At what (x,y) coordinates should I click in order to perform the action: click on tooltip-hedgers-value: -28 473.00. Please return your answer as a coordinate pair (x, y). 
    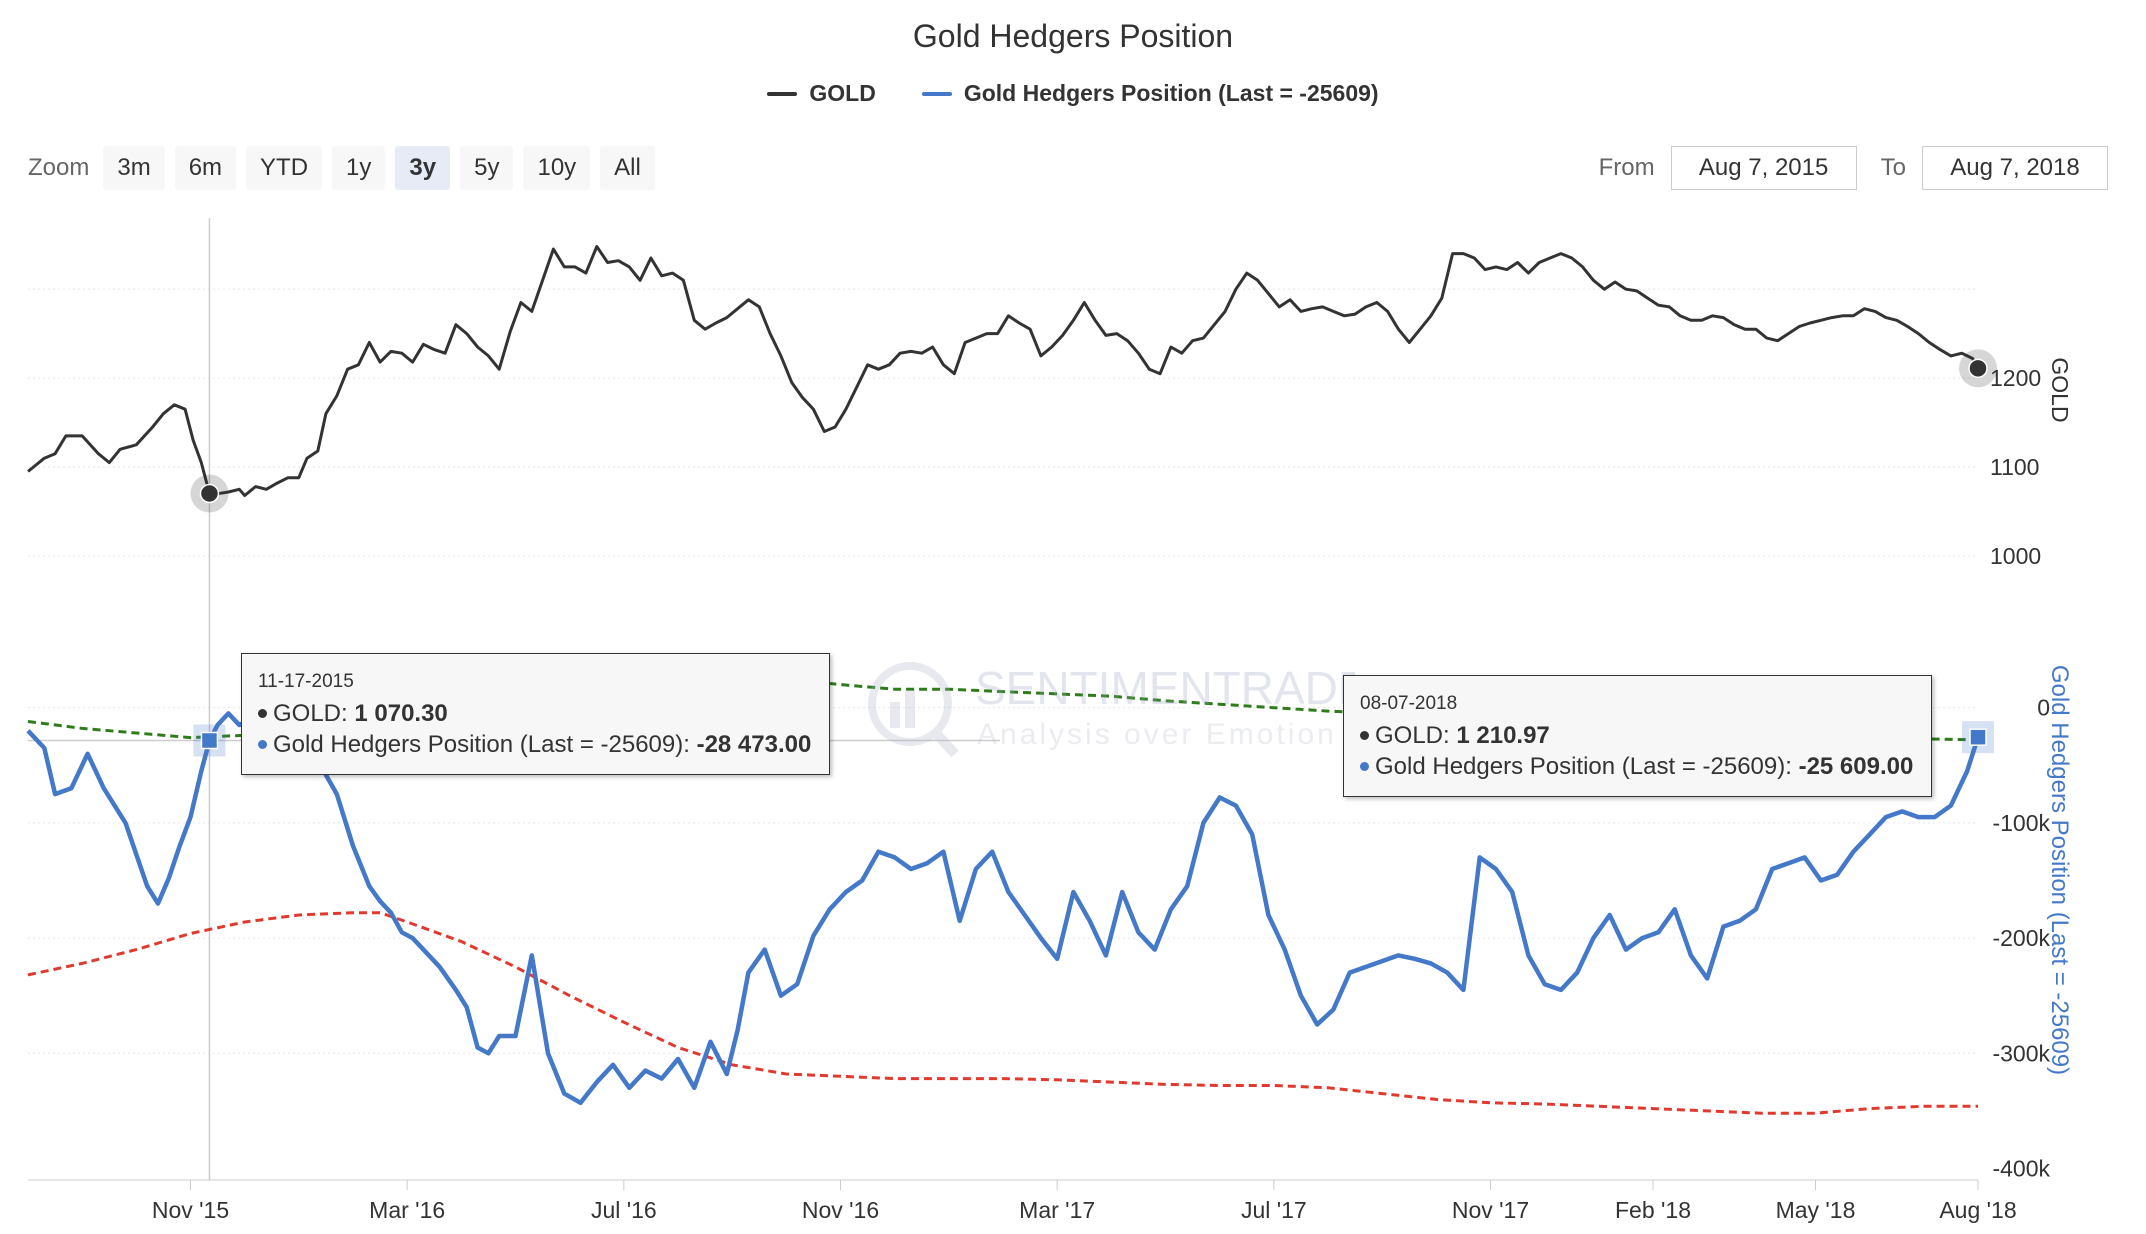
    Looking at the image, I should click on (754, 744).